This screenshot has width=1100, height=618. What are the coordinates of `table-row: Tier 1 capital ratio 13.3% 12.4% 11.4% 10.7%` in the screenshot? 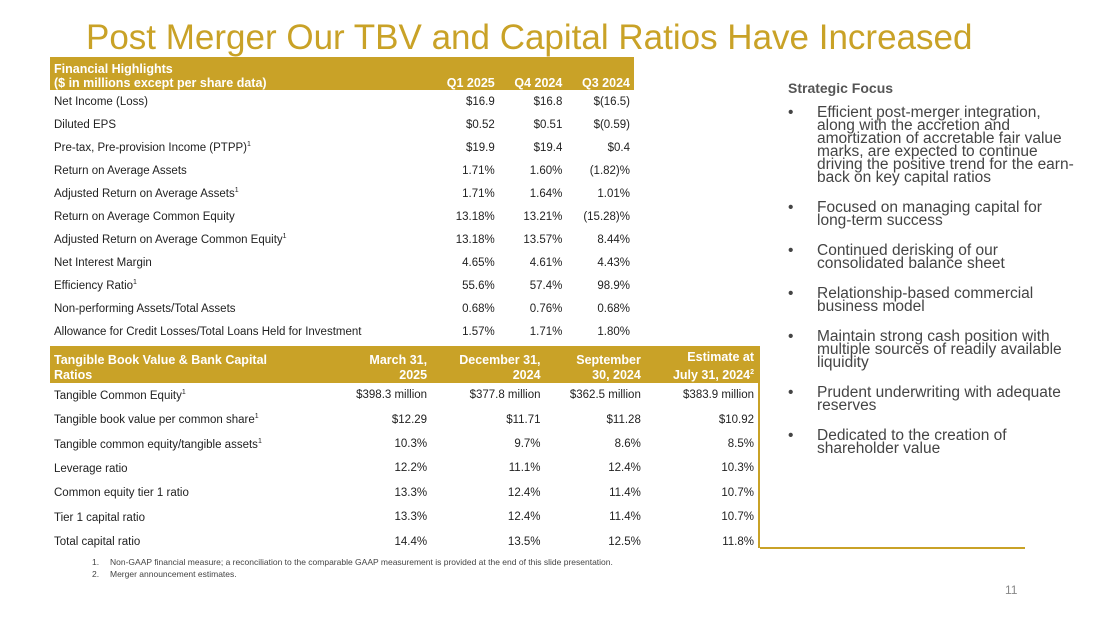 It's located at (404, 517).